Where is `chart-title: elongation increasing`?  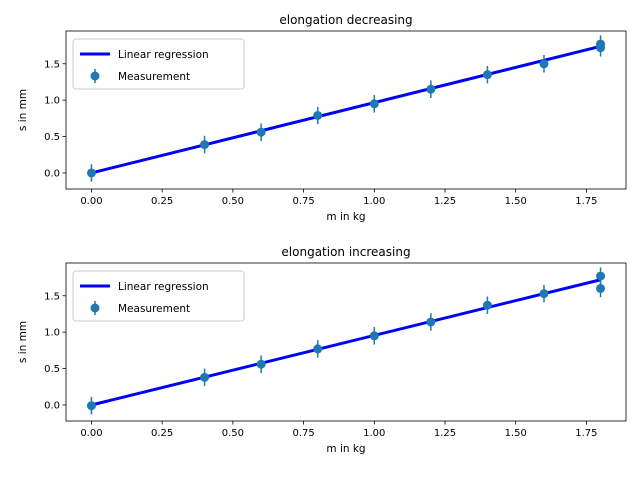
chart-title: elongation increasing is located at coordinates (345, 252).